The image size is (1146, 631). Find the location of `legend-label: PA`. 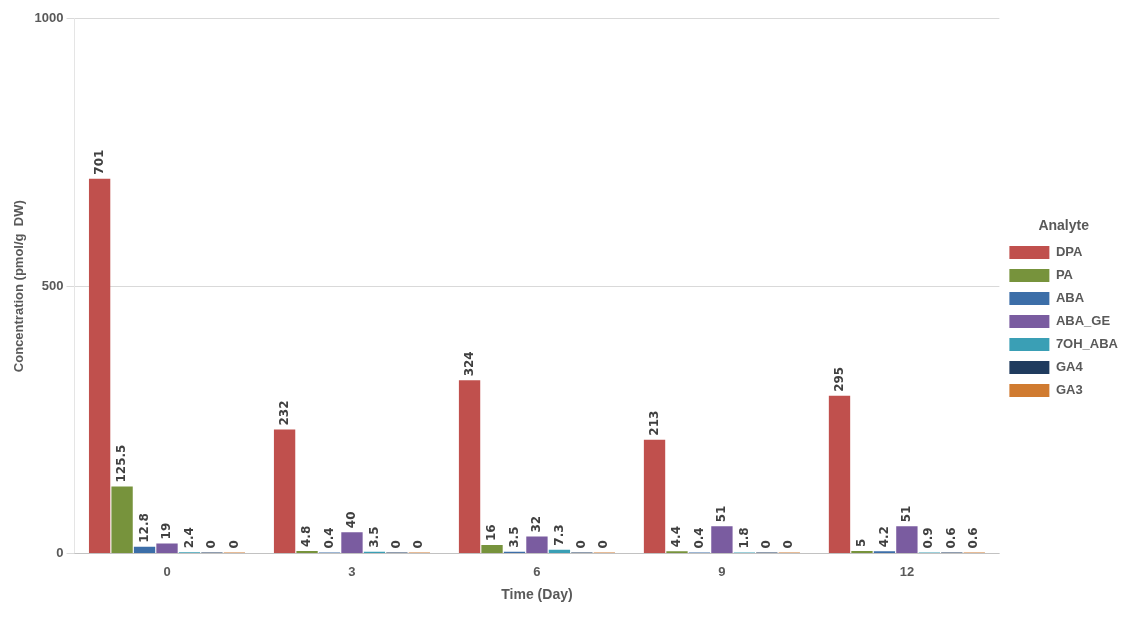

legend-label: PA is located at coordinates (1064, 274).